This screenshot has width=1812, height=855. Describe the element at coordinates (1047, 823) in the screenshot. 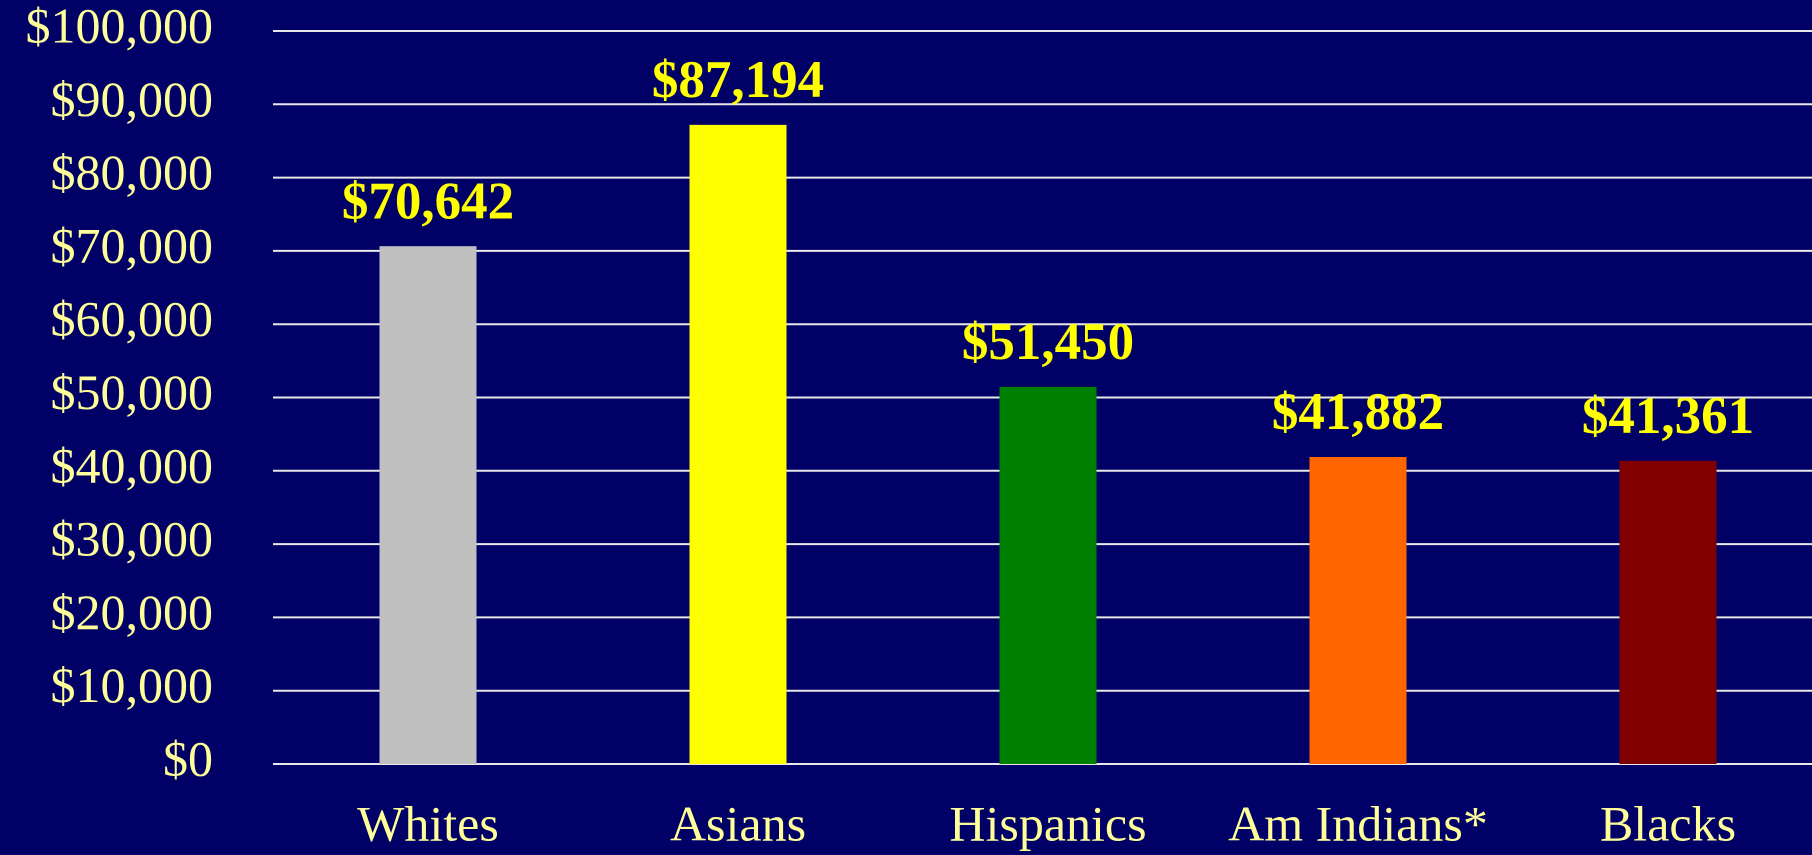

I see `x-tick-label: Hispanics` at that location.